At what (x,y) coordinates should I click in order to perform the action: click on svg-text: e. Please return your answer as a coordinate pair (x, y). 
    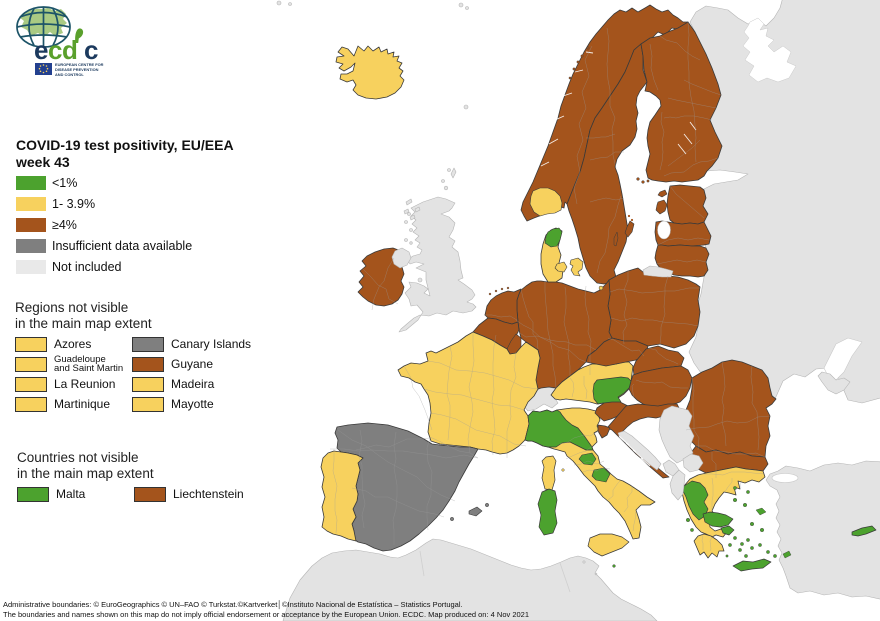
    Looking at the image, I should click on (41, 50).